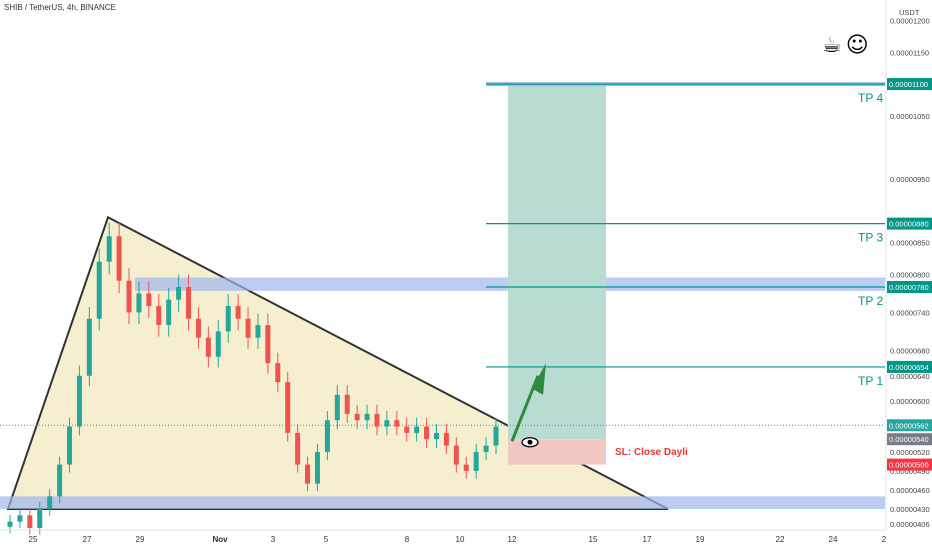 The image size is (932, 550). I want to click on y-tick-label: 0.00000430, so click(910, 509).